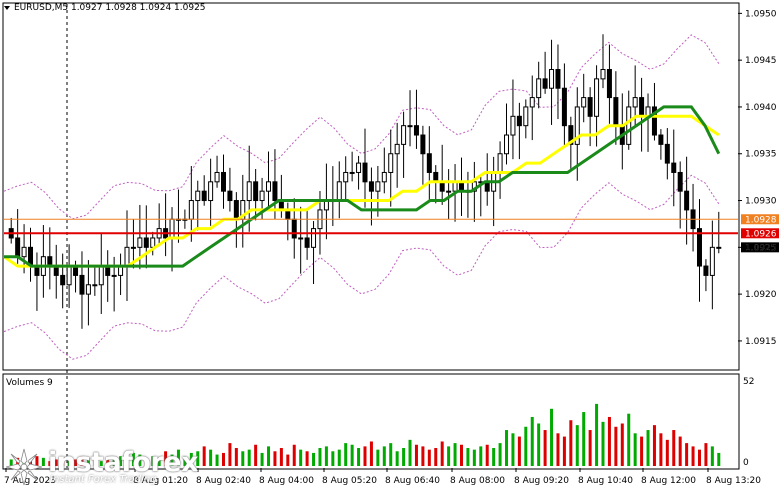 The height and width of the screenshot is (489, 781). I want to click on volume-bars, so click(365, 434).